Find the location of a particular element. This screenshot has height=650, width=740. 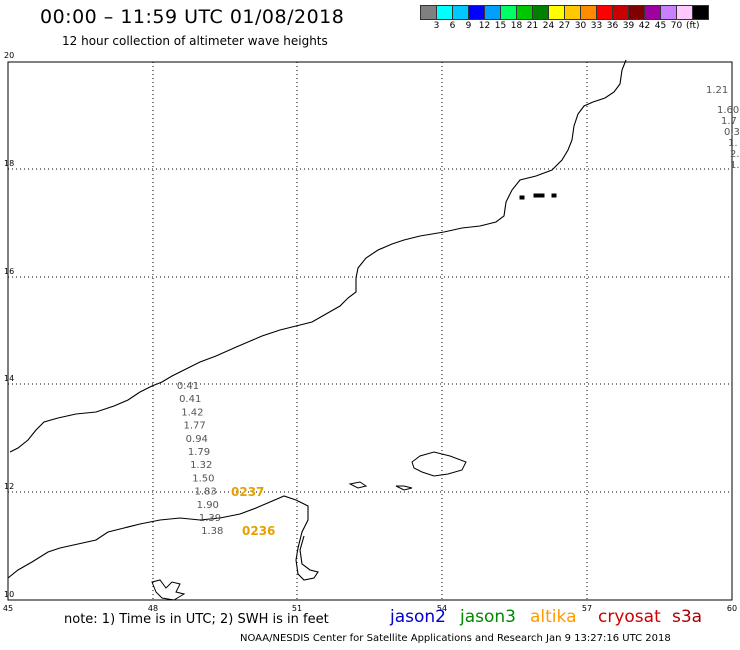

swh-value: 1.79 is located at coordinates (199, 452).